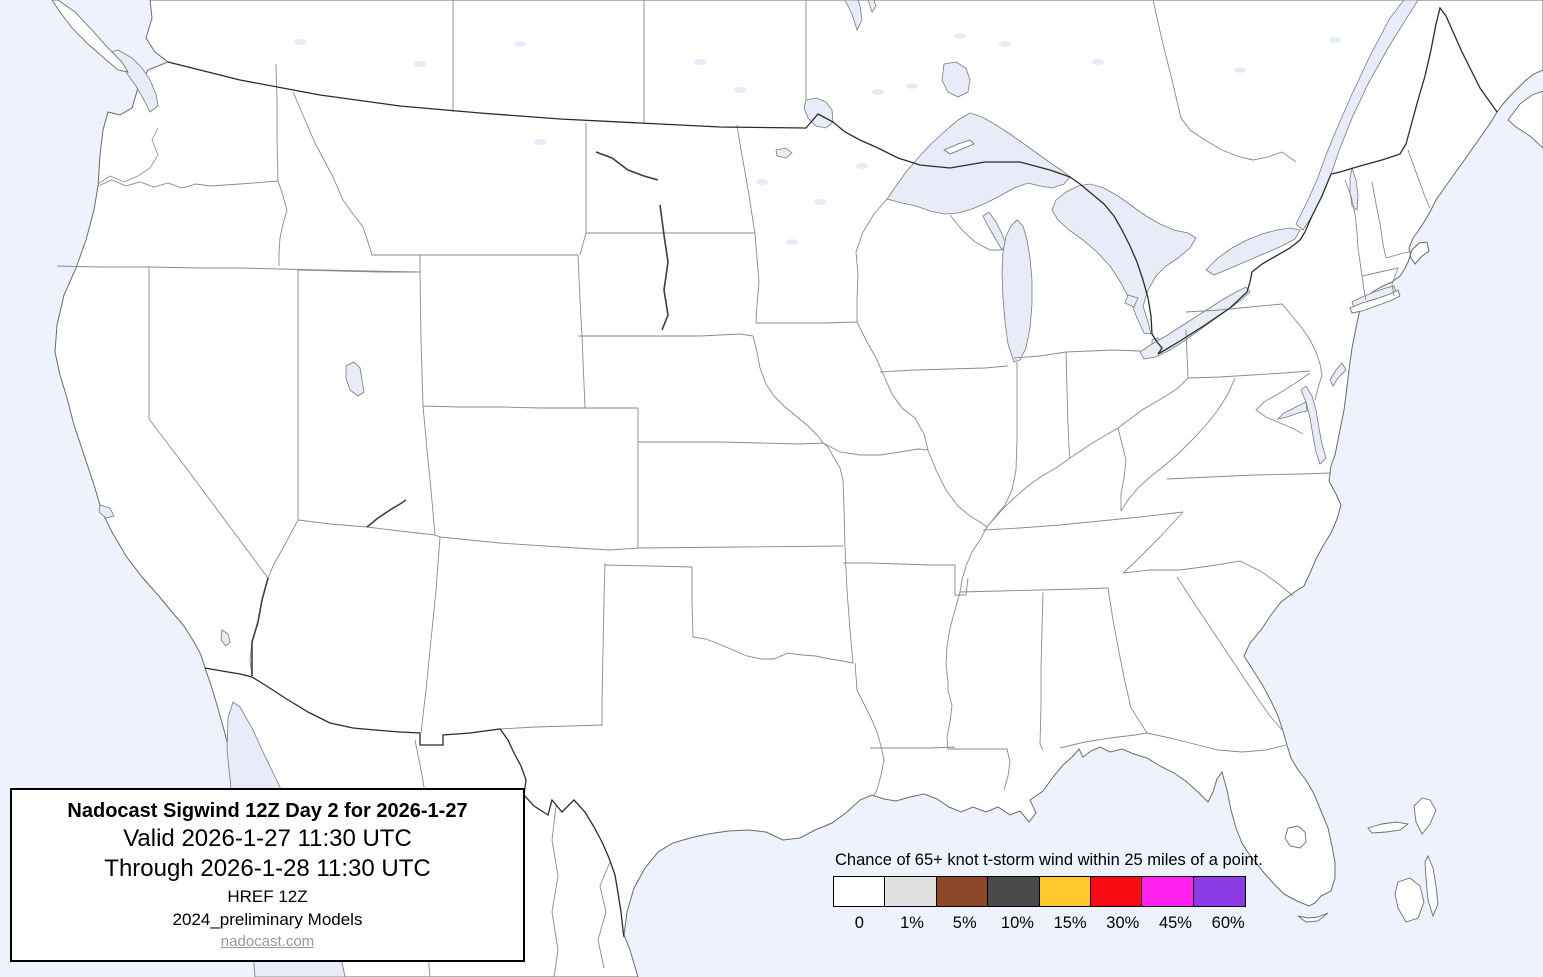 This screenshot has width=1543, height=977. Describe the element at coordinates (267, 941) in the screenshot. I see `nadocast-link: nadocast.com` at that location.